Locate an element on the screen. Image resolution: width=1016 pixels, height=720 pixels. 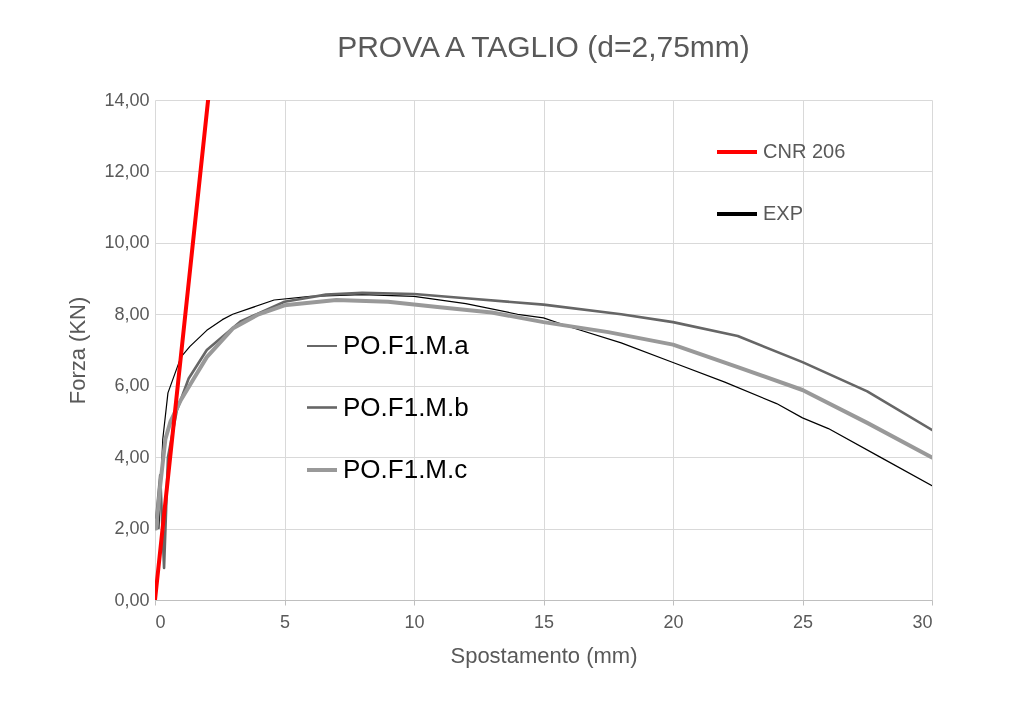
y-tick-label: 6,00 is located at coordinates (132, 385).